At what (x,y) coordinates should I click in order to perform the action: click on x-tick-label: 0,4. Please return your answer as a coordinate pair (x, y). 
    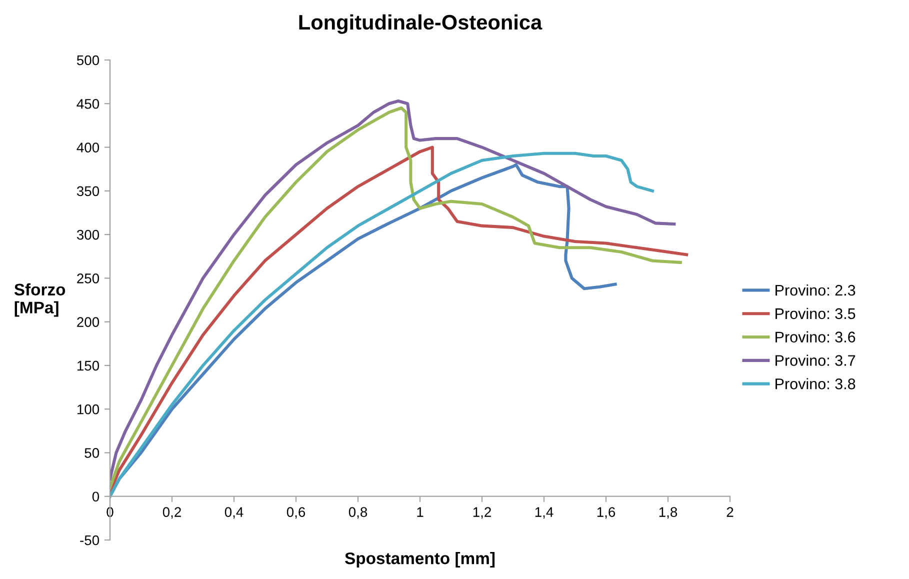
    Looking at the image, I should click on (234, 513).